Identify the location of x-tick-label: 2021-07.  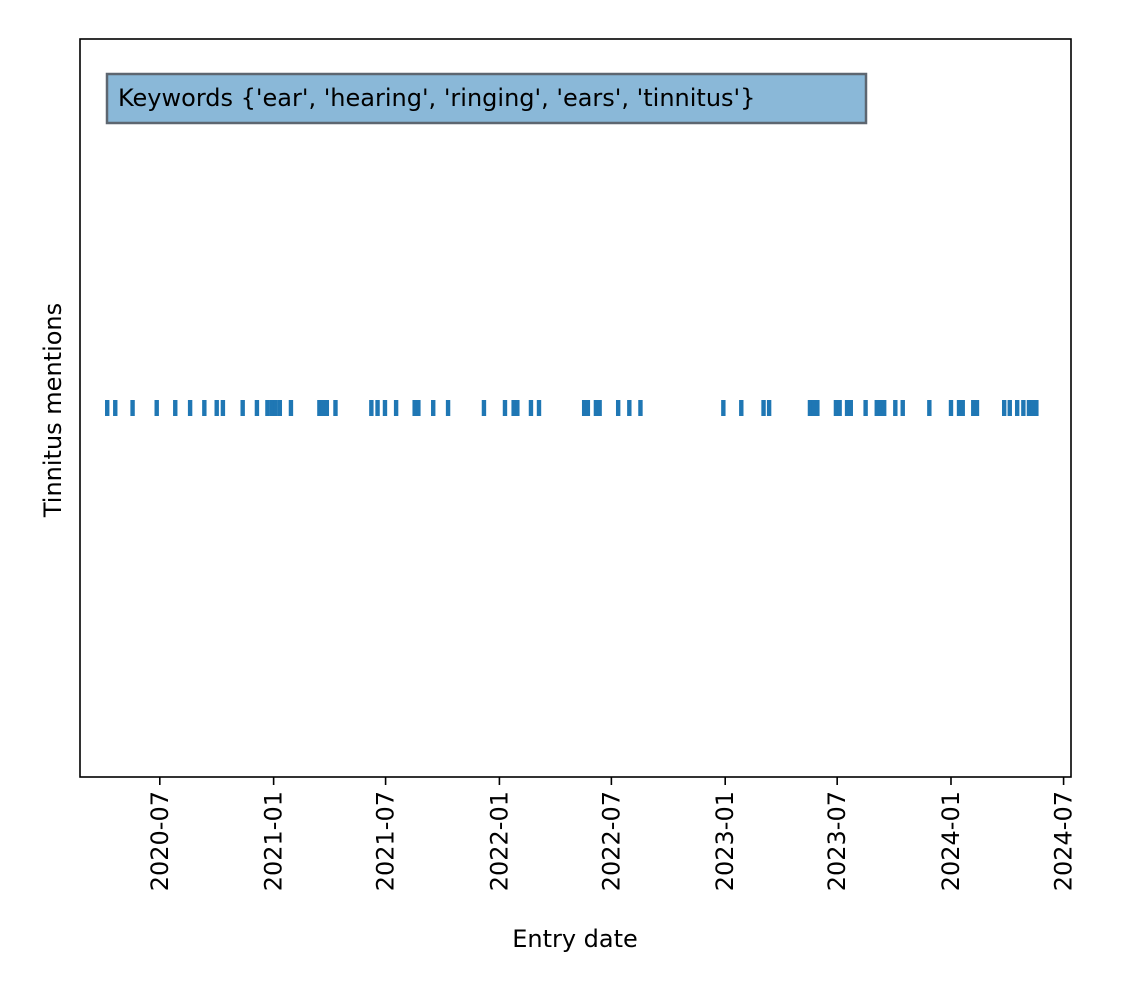
(386, 841).